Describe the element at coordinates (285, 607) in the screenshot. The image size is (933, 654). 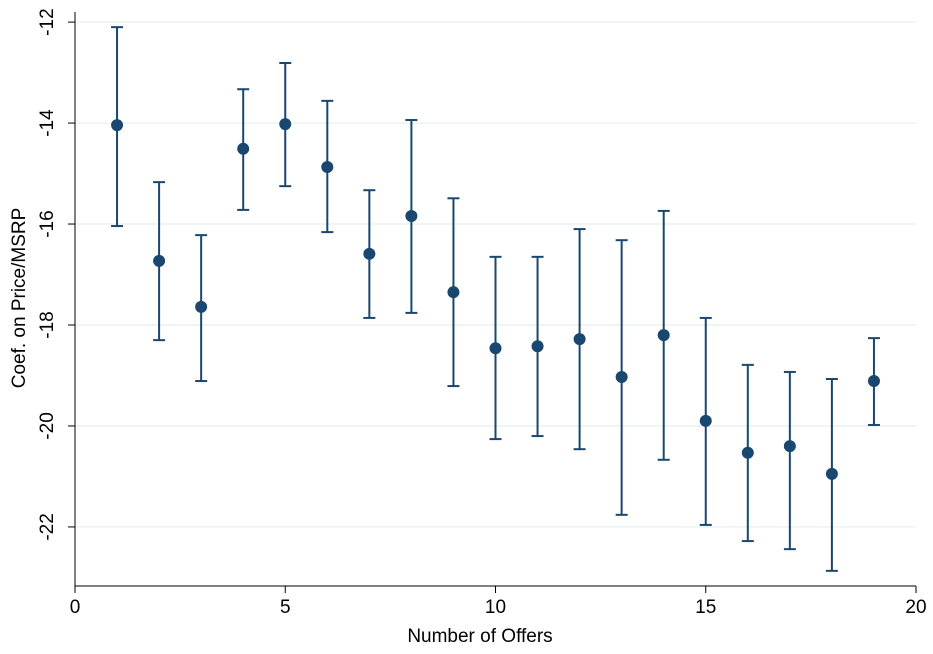
I see `x-tick-label: 5` at that location.